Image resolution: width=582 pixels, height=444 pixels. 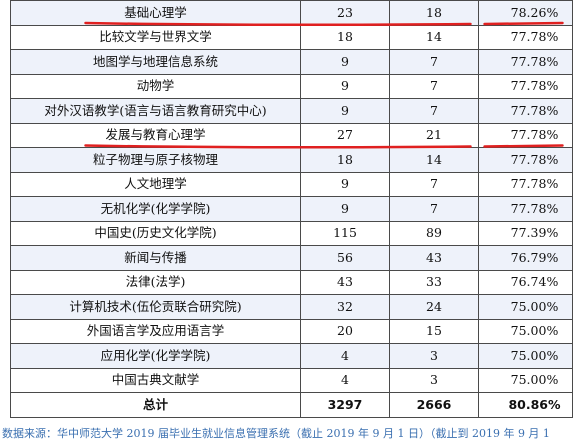 What do you see at coordinates (434, 233) in the screenshot?
I see `employed-cell: 89` at bounding box center [434, 233].